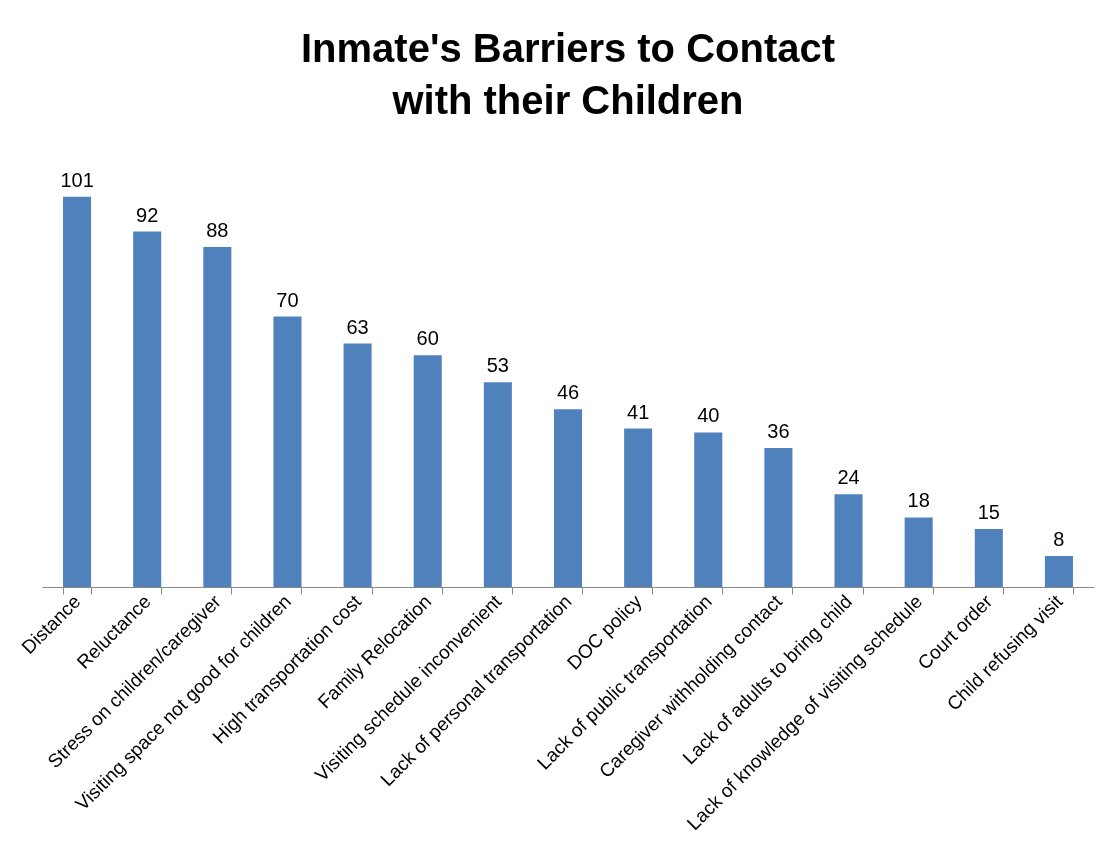  I want to click on data-label: 46, so click(568, 392).